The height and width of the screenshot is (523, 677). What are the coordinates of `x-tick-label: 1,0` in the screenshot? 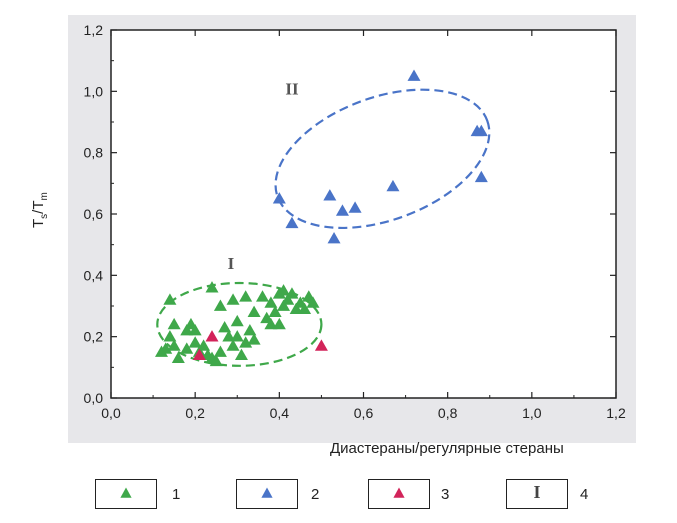 It's located at (532, 413).